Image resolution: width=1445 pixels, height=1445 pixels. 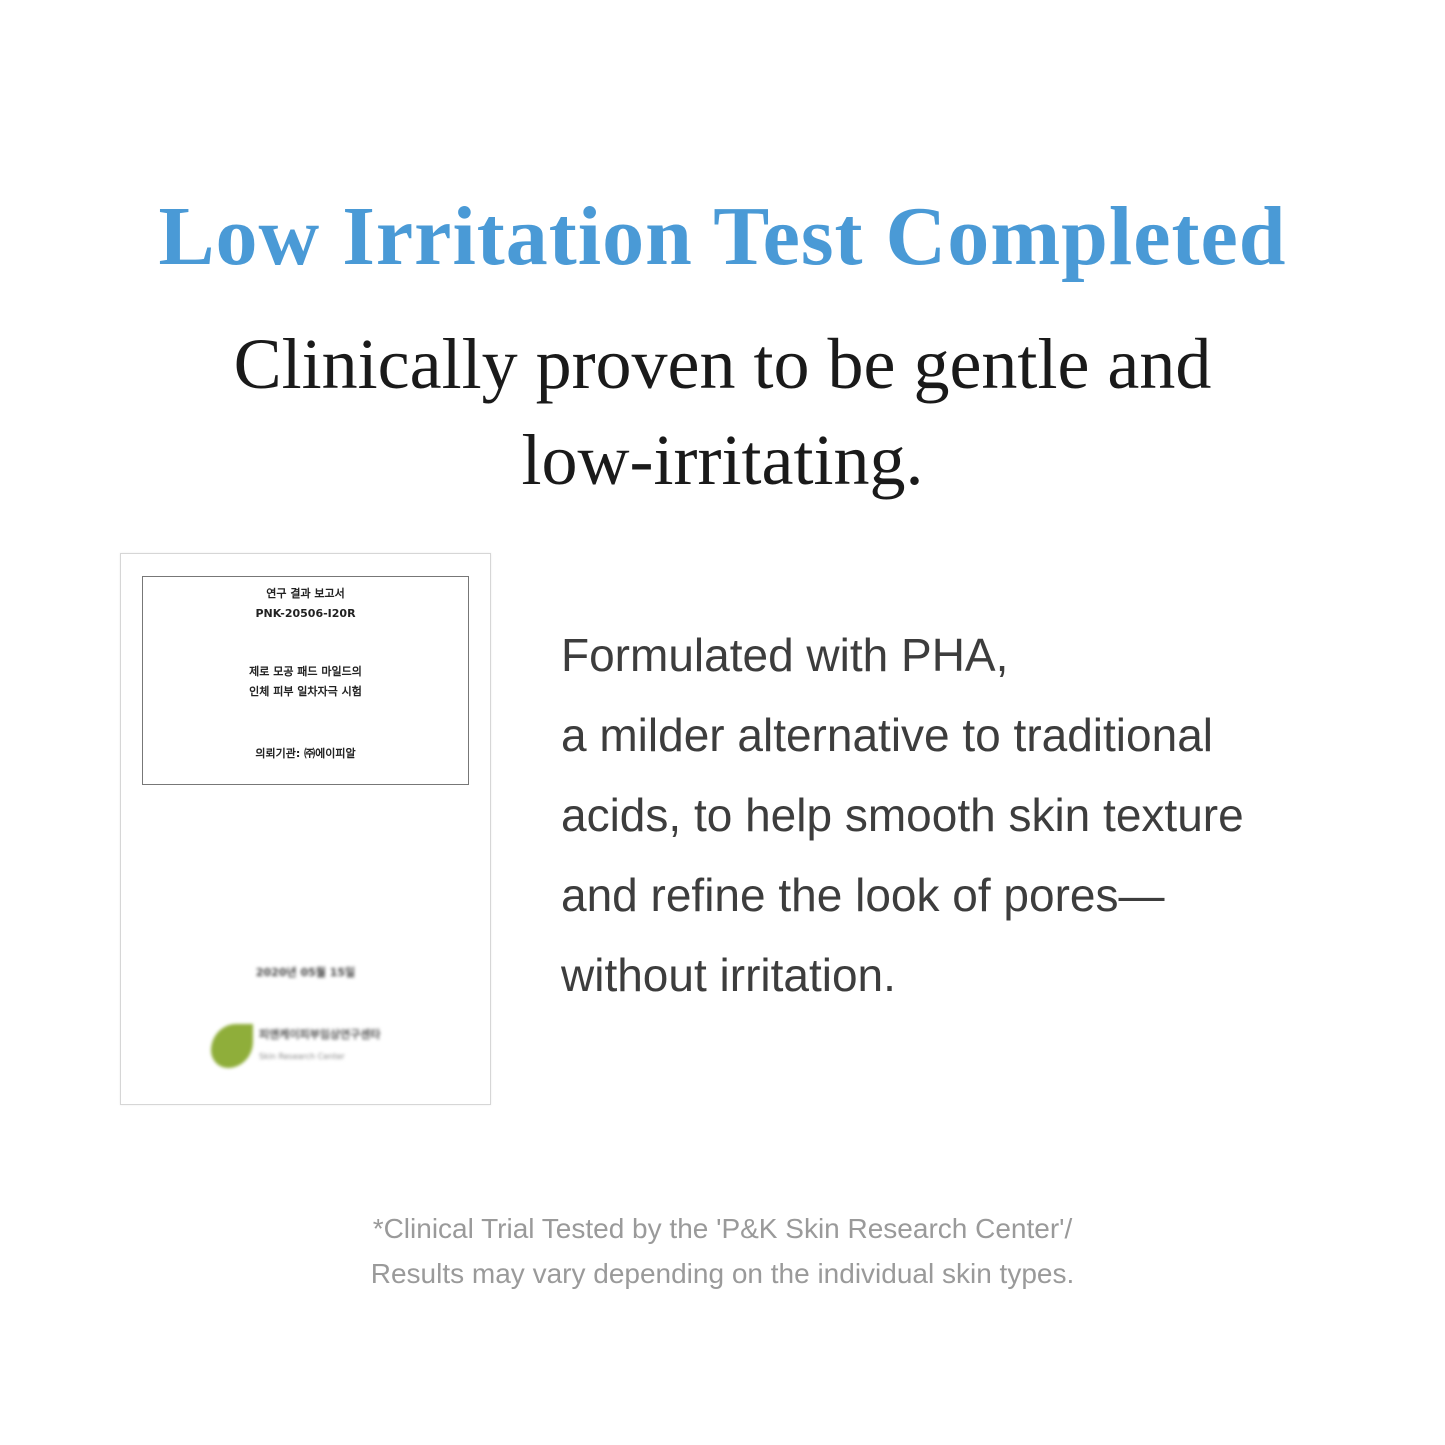 I want to click on report-date: 2020년 05월 15일, so click(x=305, y=972).